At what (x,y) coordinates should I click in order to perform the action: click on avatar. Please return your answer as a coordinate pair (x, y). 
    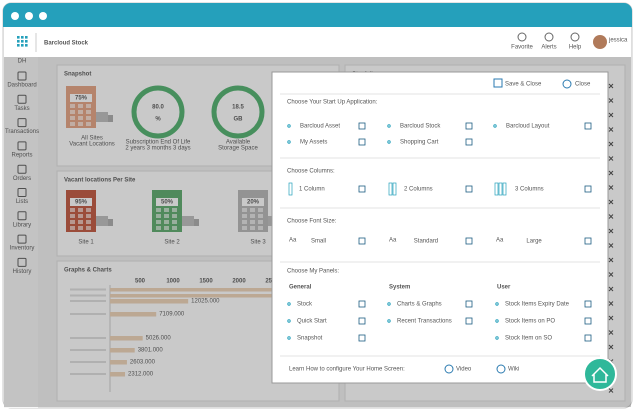
    Looking at the image, I should click on (600, 42).